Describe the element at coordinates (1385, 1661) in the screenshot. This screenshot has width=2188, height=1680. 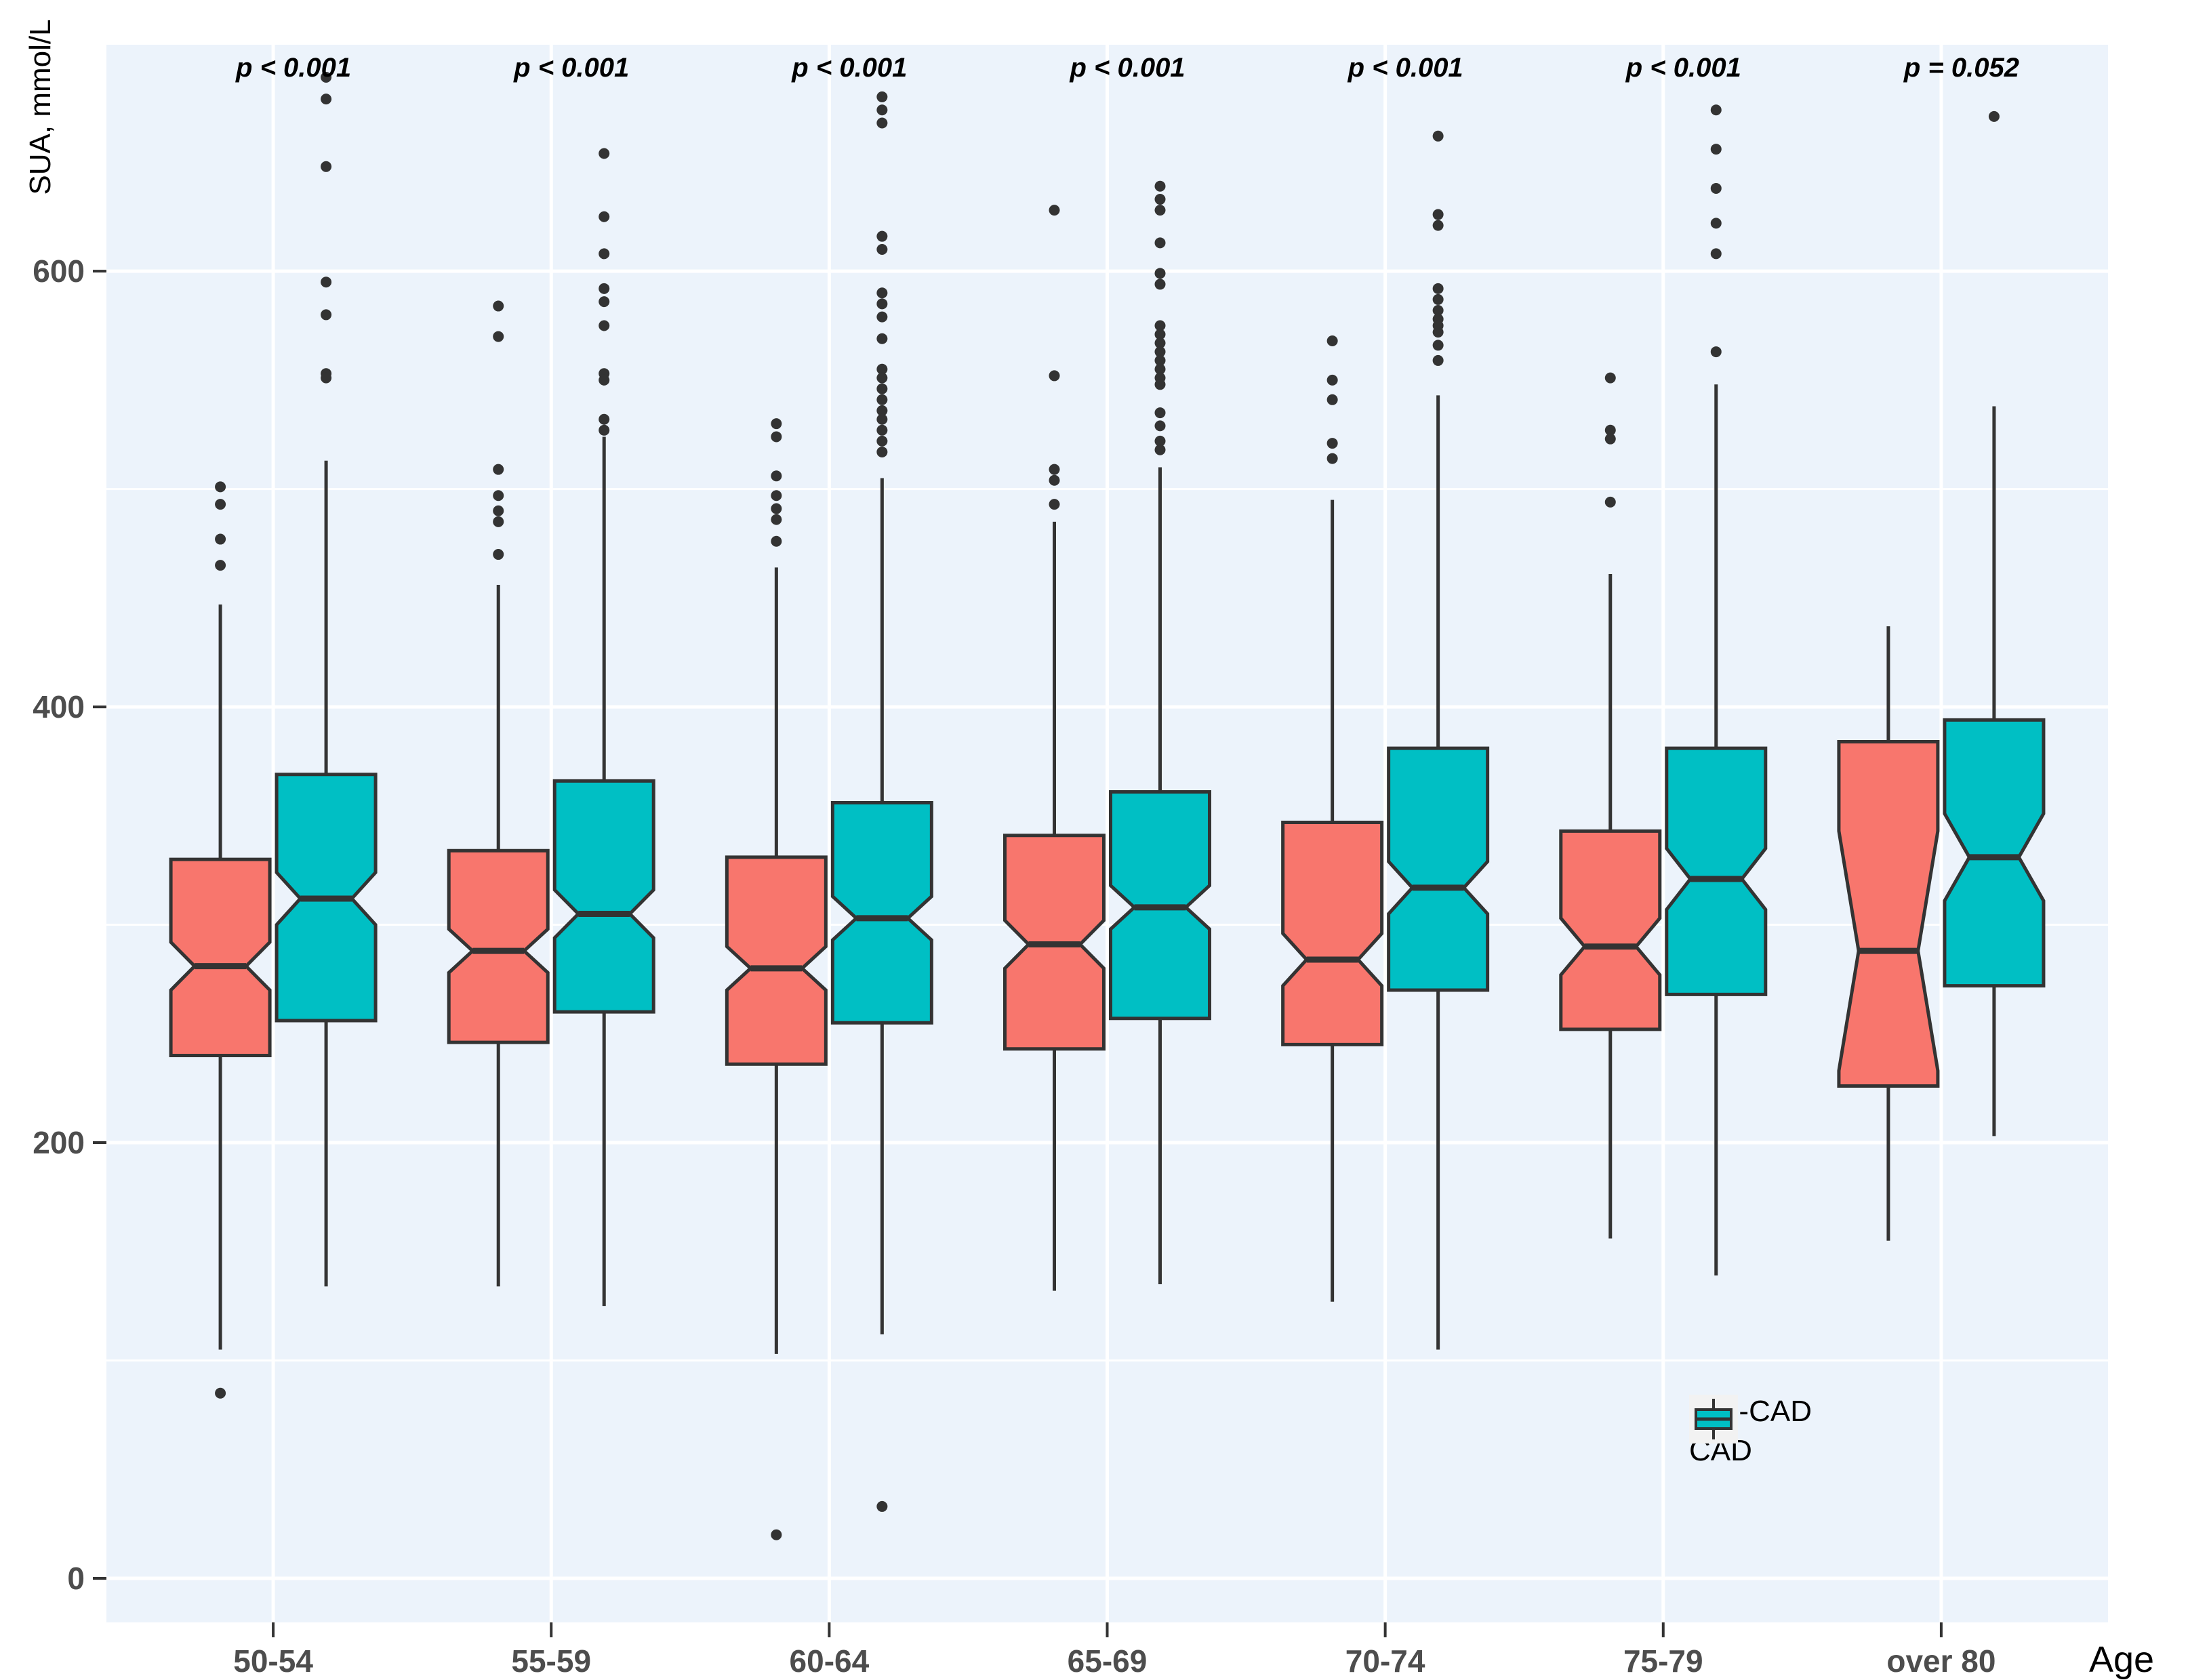
I see `x-tick-label: 70-74` at that location.